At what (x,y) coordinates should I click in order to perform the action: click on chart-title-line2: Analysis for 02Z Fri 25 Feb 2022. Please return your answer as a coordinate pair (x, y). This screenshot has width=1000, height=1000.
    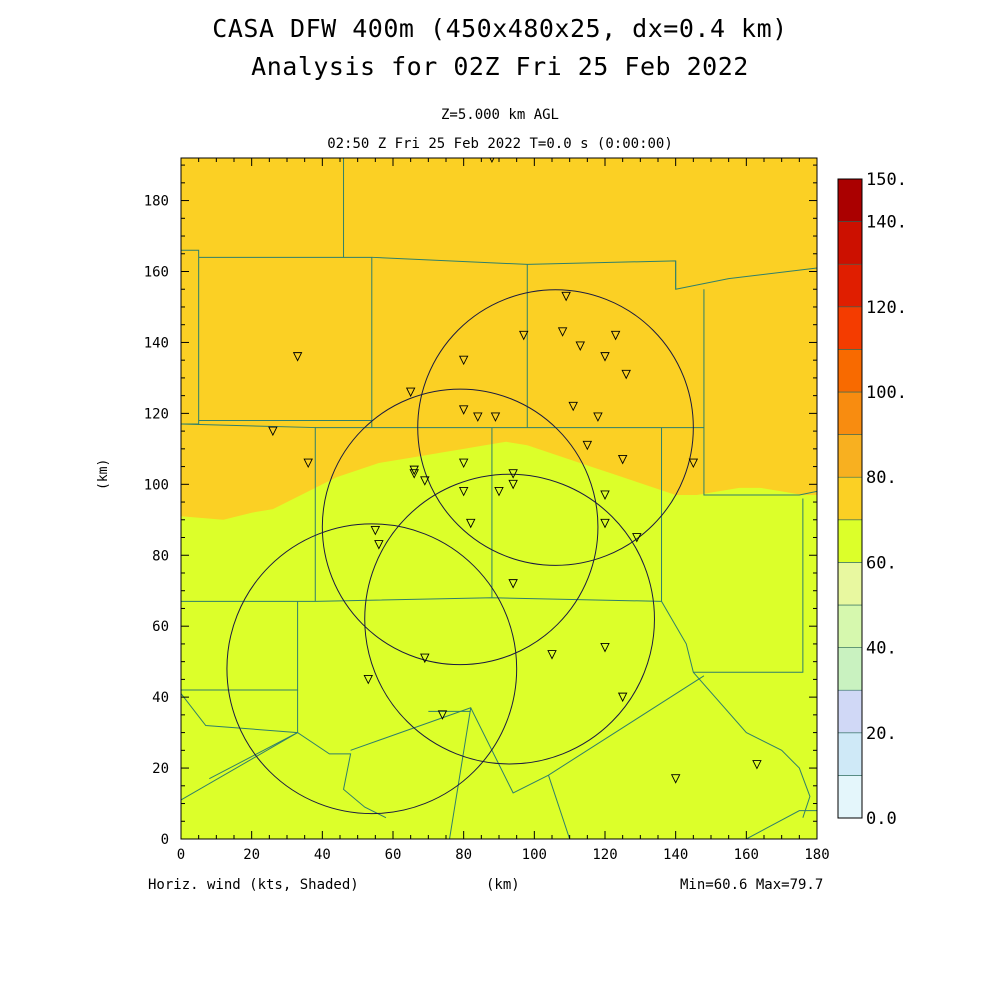
    Looking at the image, I should click on (500, 66).